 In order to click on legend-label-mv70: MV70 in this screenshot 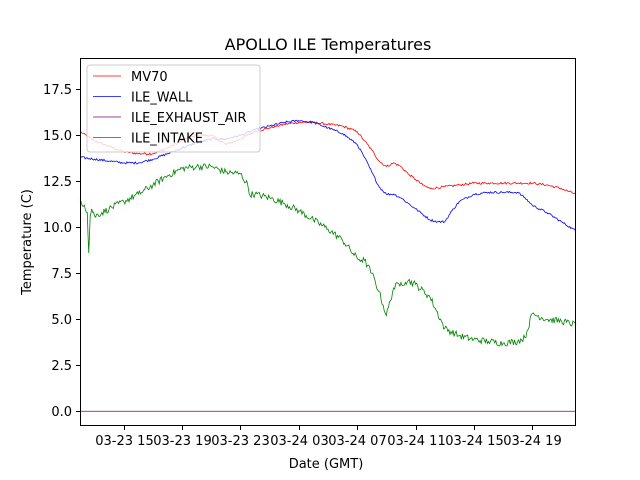, I will do `click(149, 77)`.